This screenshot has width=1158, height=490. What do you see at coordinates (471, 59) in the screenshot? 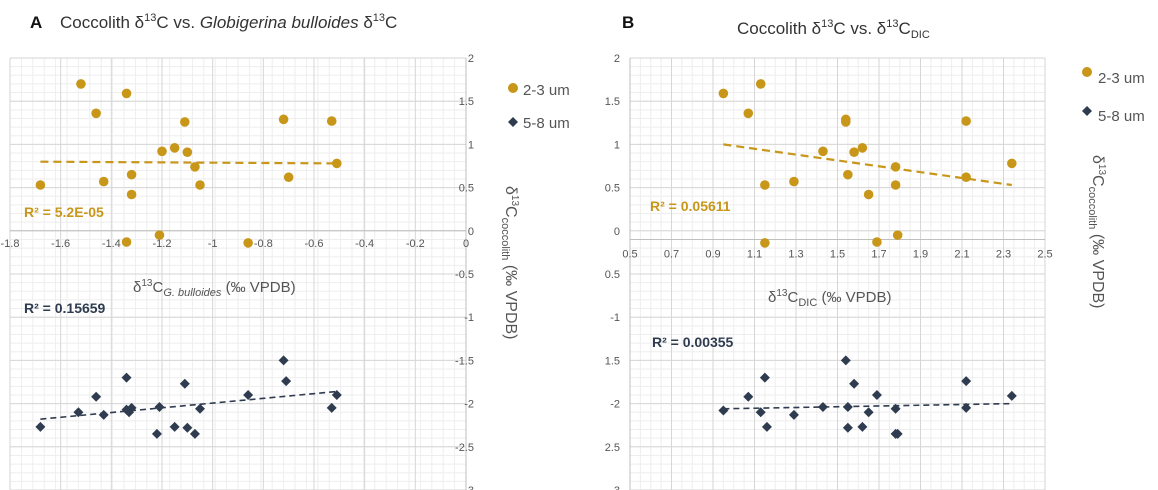
I see `panel-a-y-tick-label: 2` at bounding box center [471, 59].